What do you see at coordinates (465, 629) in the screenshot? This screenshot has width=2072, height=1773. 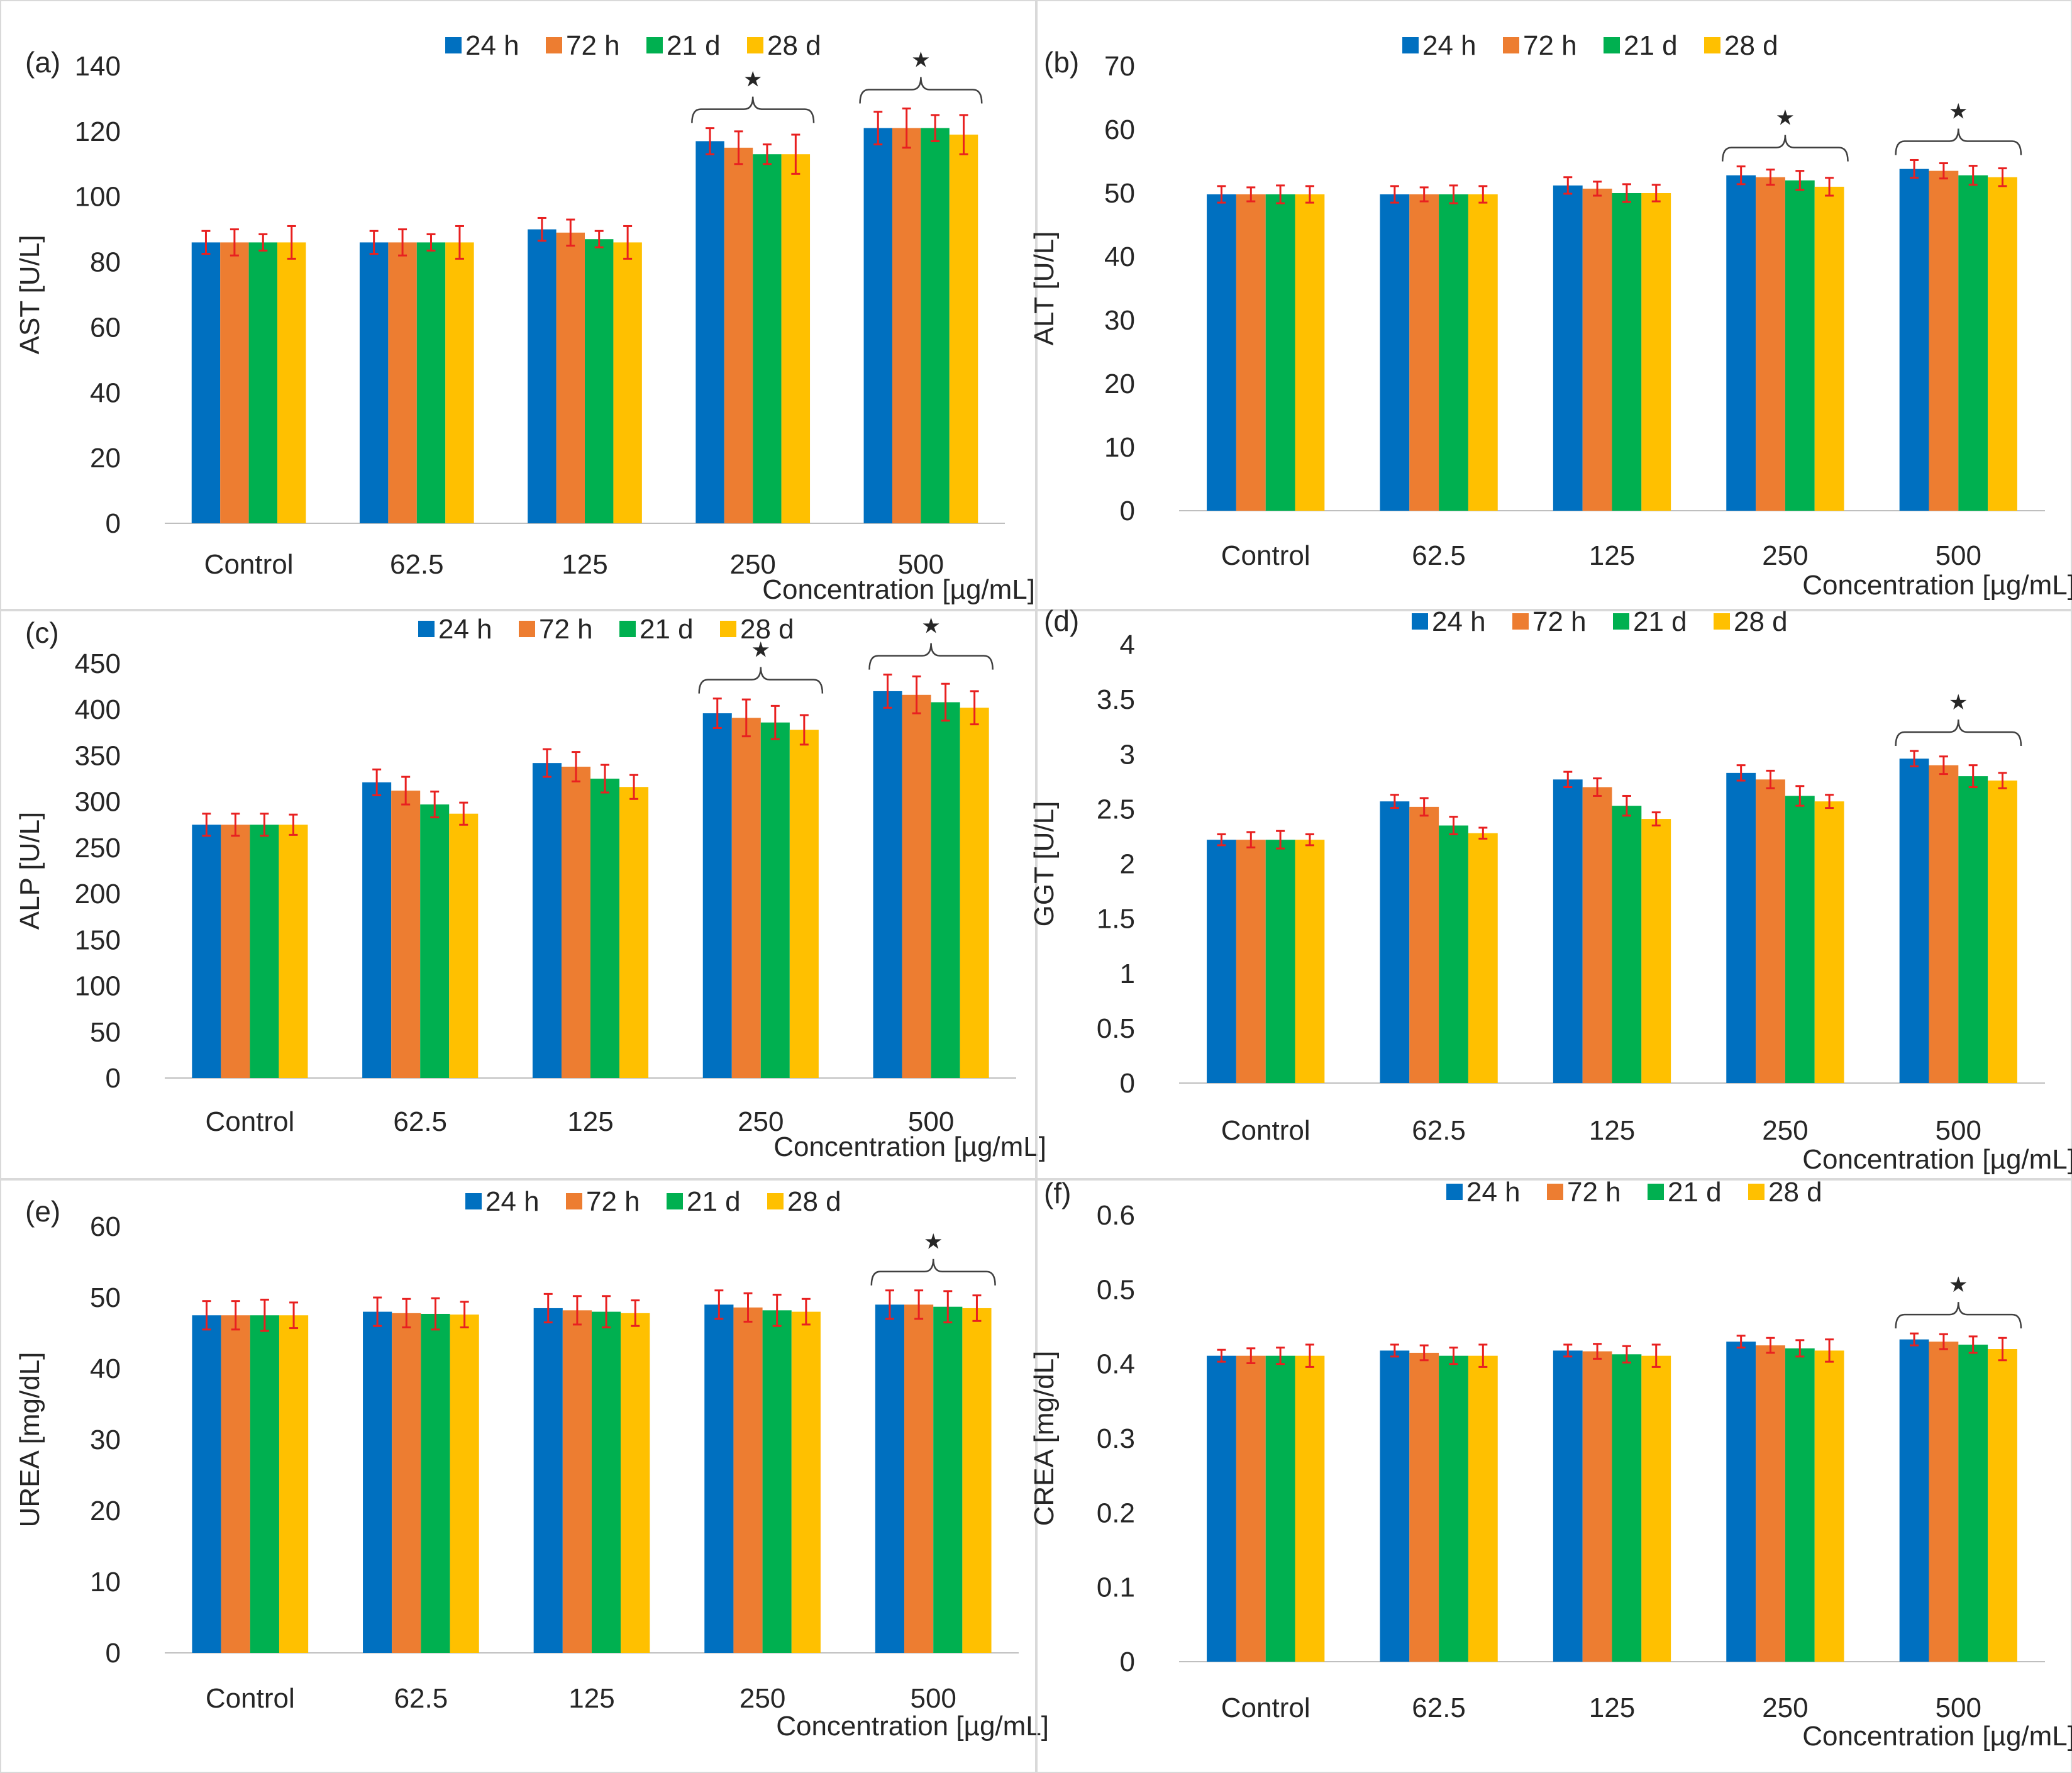 I see `legend-label: 24 h` at bounding box center [465, 629].